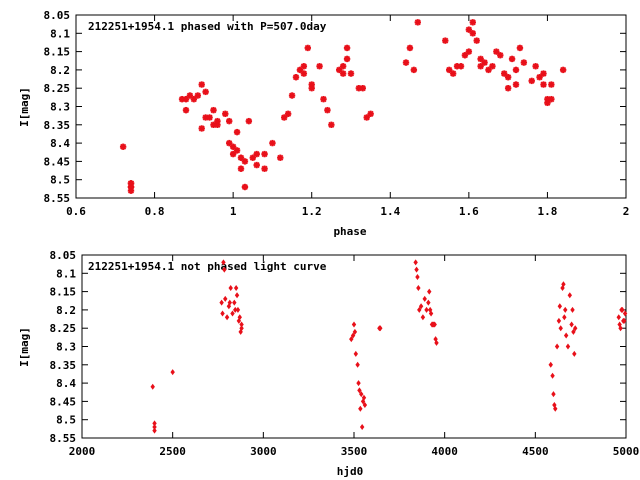 Image resolution: width=640 pixels, height=480 pixels. What do you see at coordinates (60, 143) in the screenshot?
I see `phased-ytick-label: 8.4` at bounding box center [60, 143].